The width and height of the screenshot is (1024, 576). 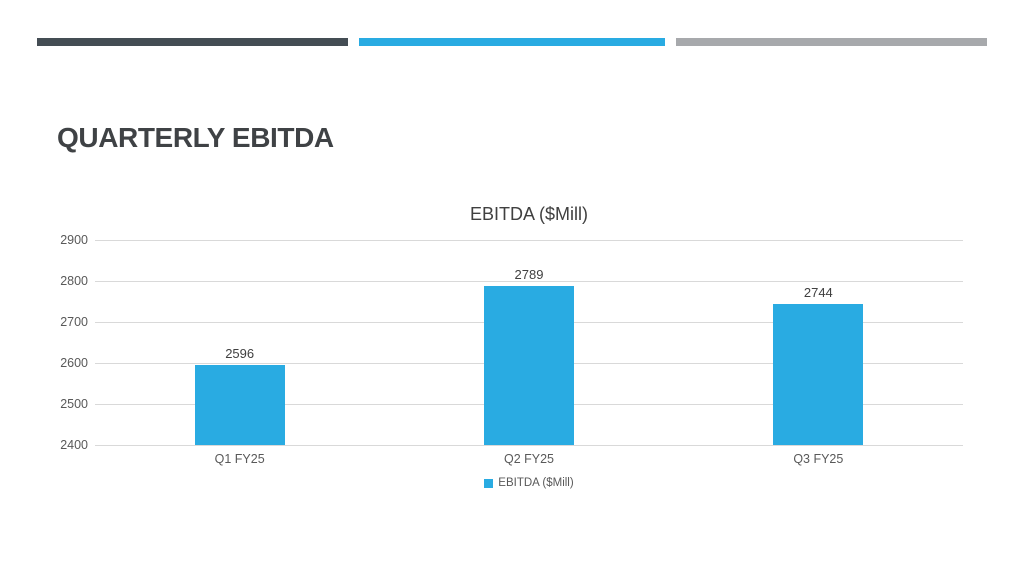 What do you see at coordinates (74, 363) in the screenshot?
I see `y-axis-tick-label: 2600` at bounding box center [74, 363].